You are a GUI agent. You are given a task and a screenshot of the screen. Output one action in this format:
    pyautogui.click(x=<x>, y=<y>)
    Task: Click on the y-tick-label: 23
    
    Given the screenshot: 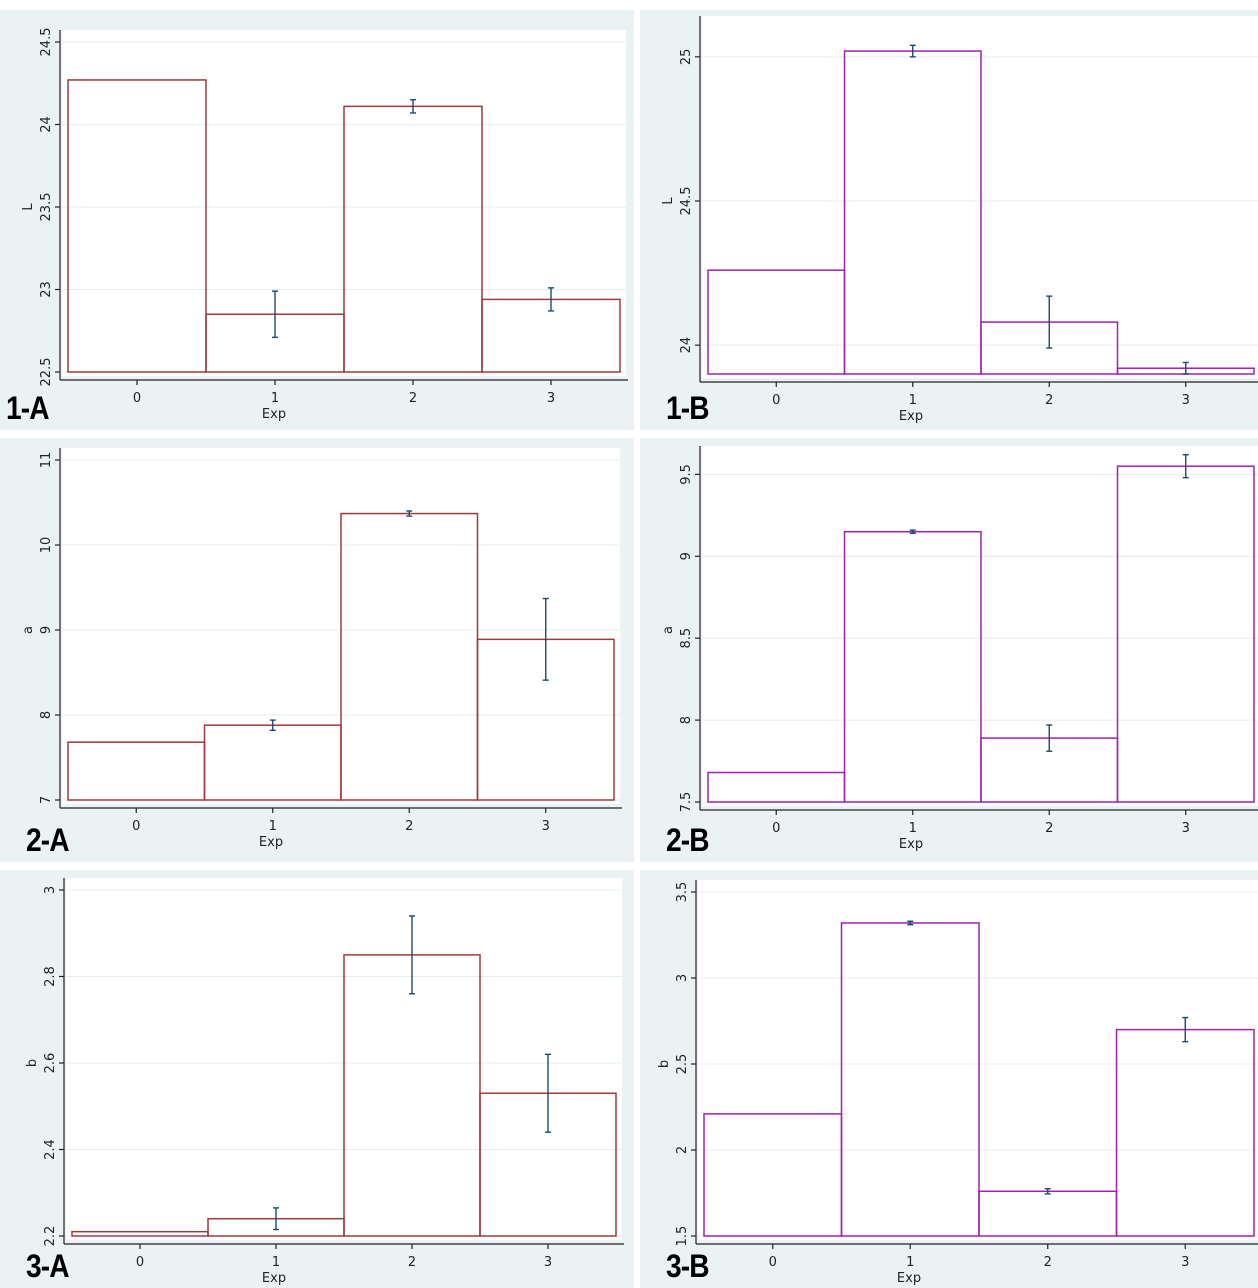 What is the action you would take?
    pyautogui.click(x=46, y=289)
    